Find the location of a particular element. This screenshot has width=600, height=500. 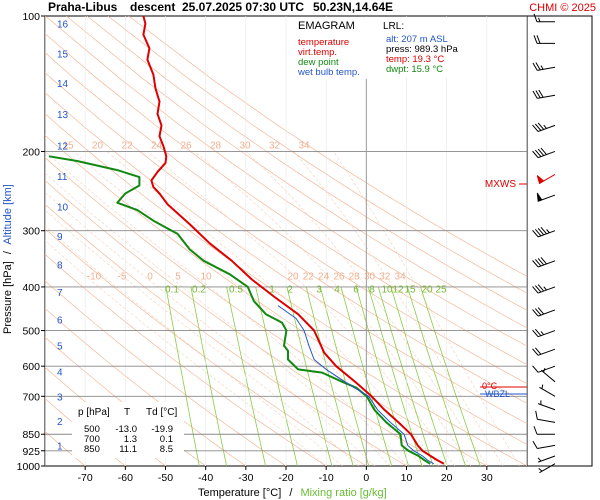

lrl-dwpt: dwpt: 15.9 °C is located at coordinates (414, 69).